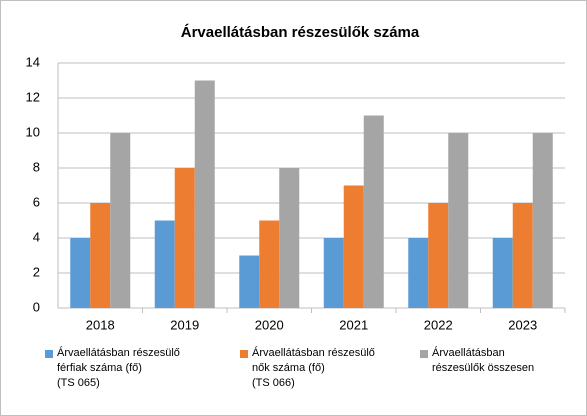 The height and width of the screenshot is (416, 587). What do you see at coordinates (522, 324) in the screenshot?
I see `x-tick-label: 2023` at bounding box center [522, 324].